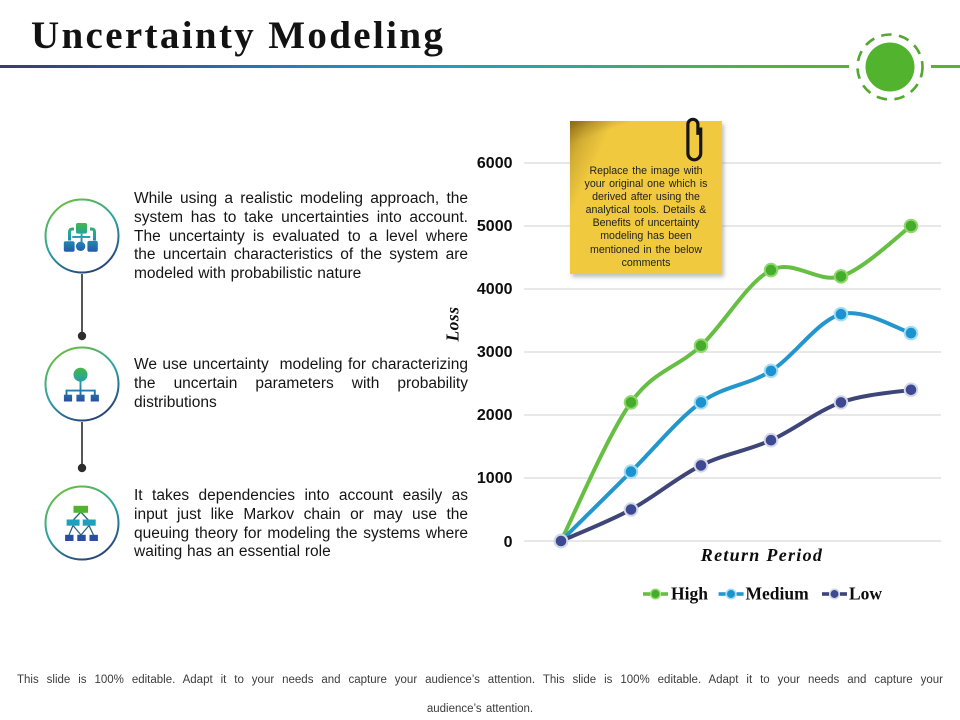  What do you see at coordinates (495, 289) in the screenshot?
I see `svg-text: 4000` at bounding box center [495, 289].